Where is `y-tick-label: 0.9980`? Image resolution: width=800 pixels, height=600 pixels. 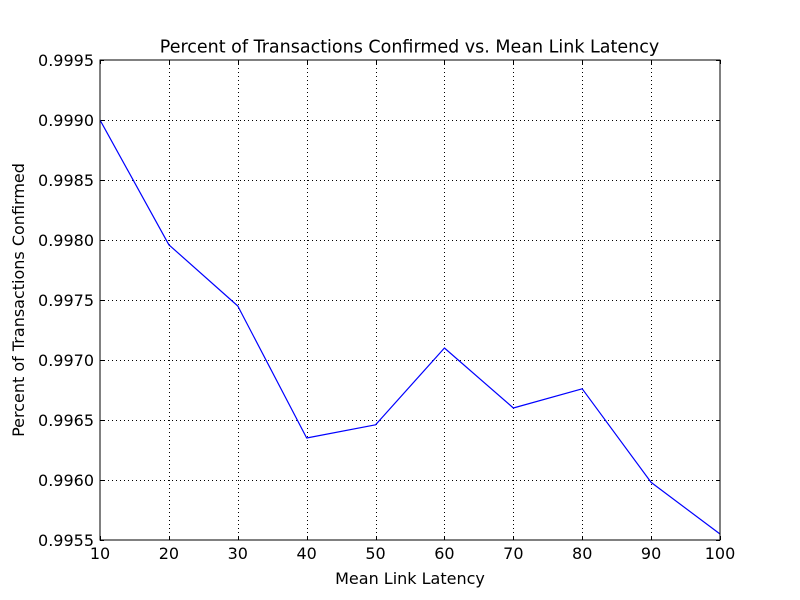 y-tick-label: 0.9980 is located at coordinates (66, 240).